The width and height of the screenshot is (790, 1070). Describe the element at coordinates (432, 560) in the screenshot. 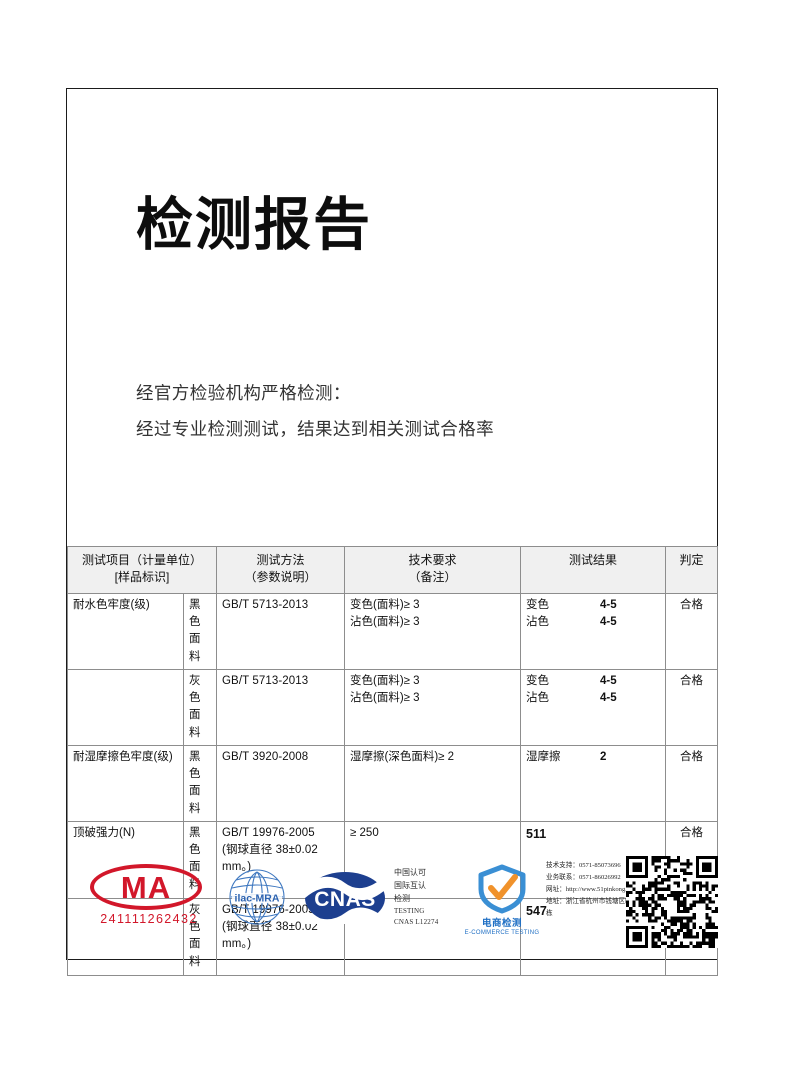

I see `column-header-requirement-main: 技术要求` at that location.